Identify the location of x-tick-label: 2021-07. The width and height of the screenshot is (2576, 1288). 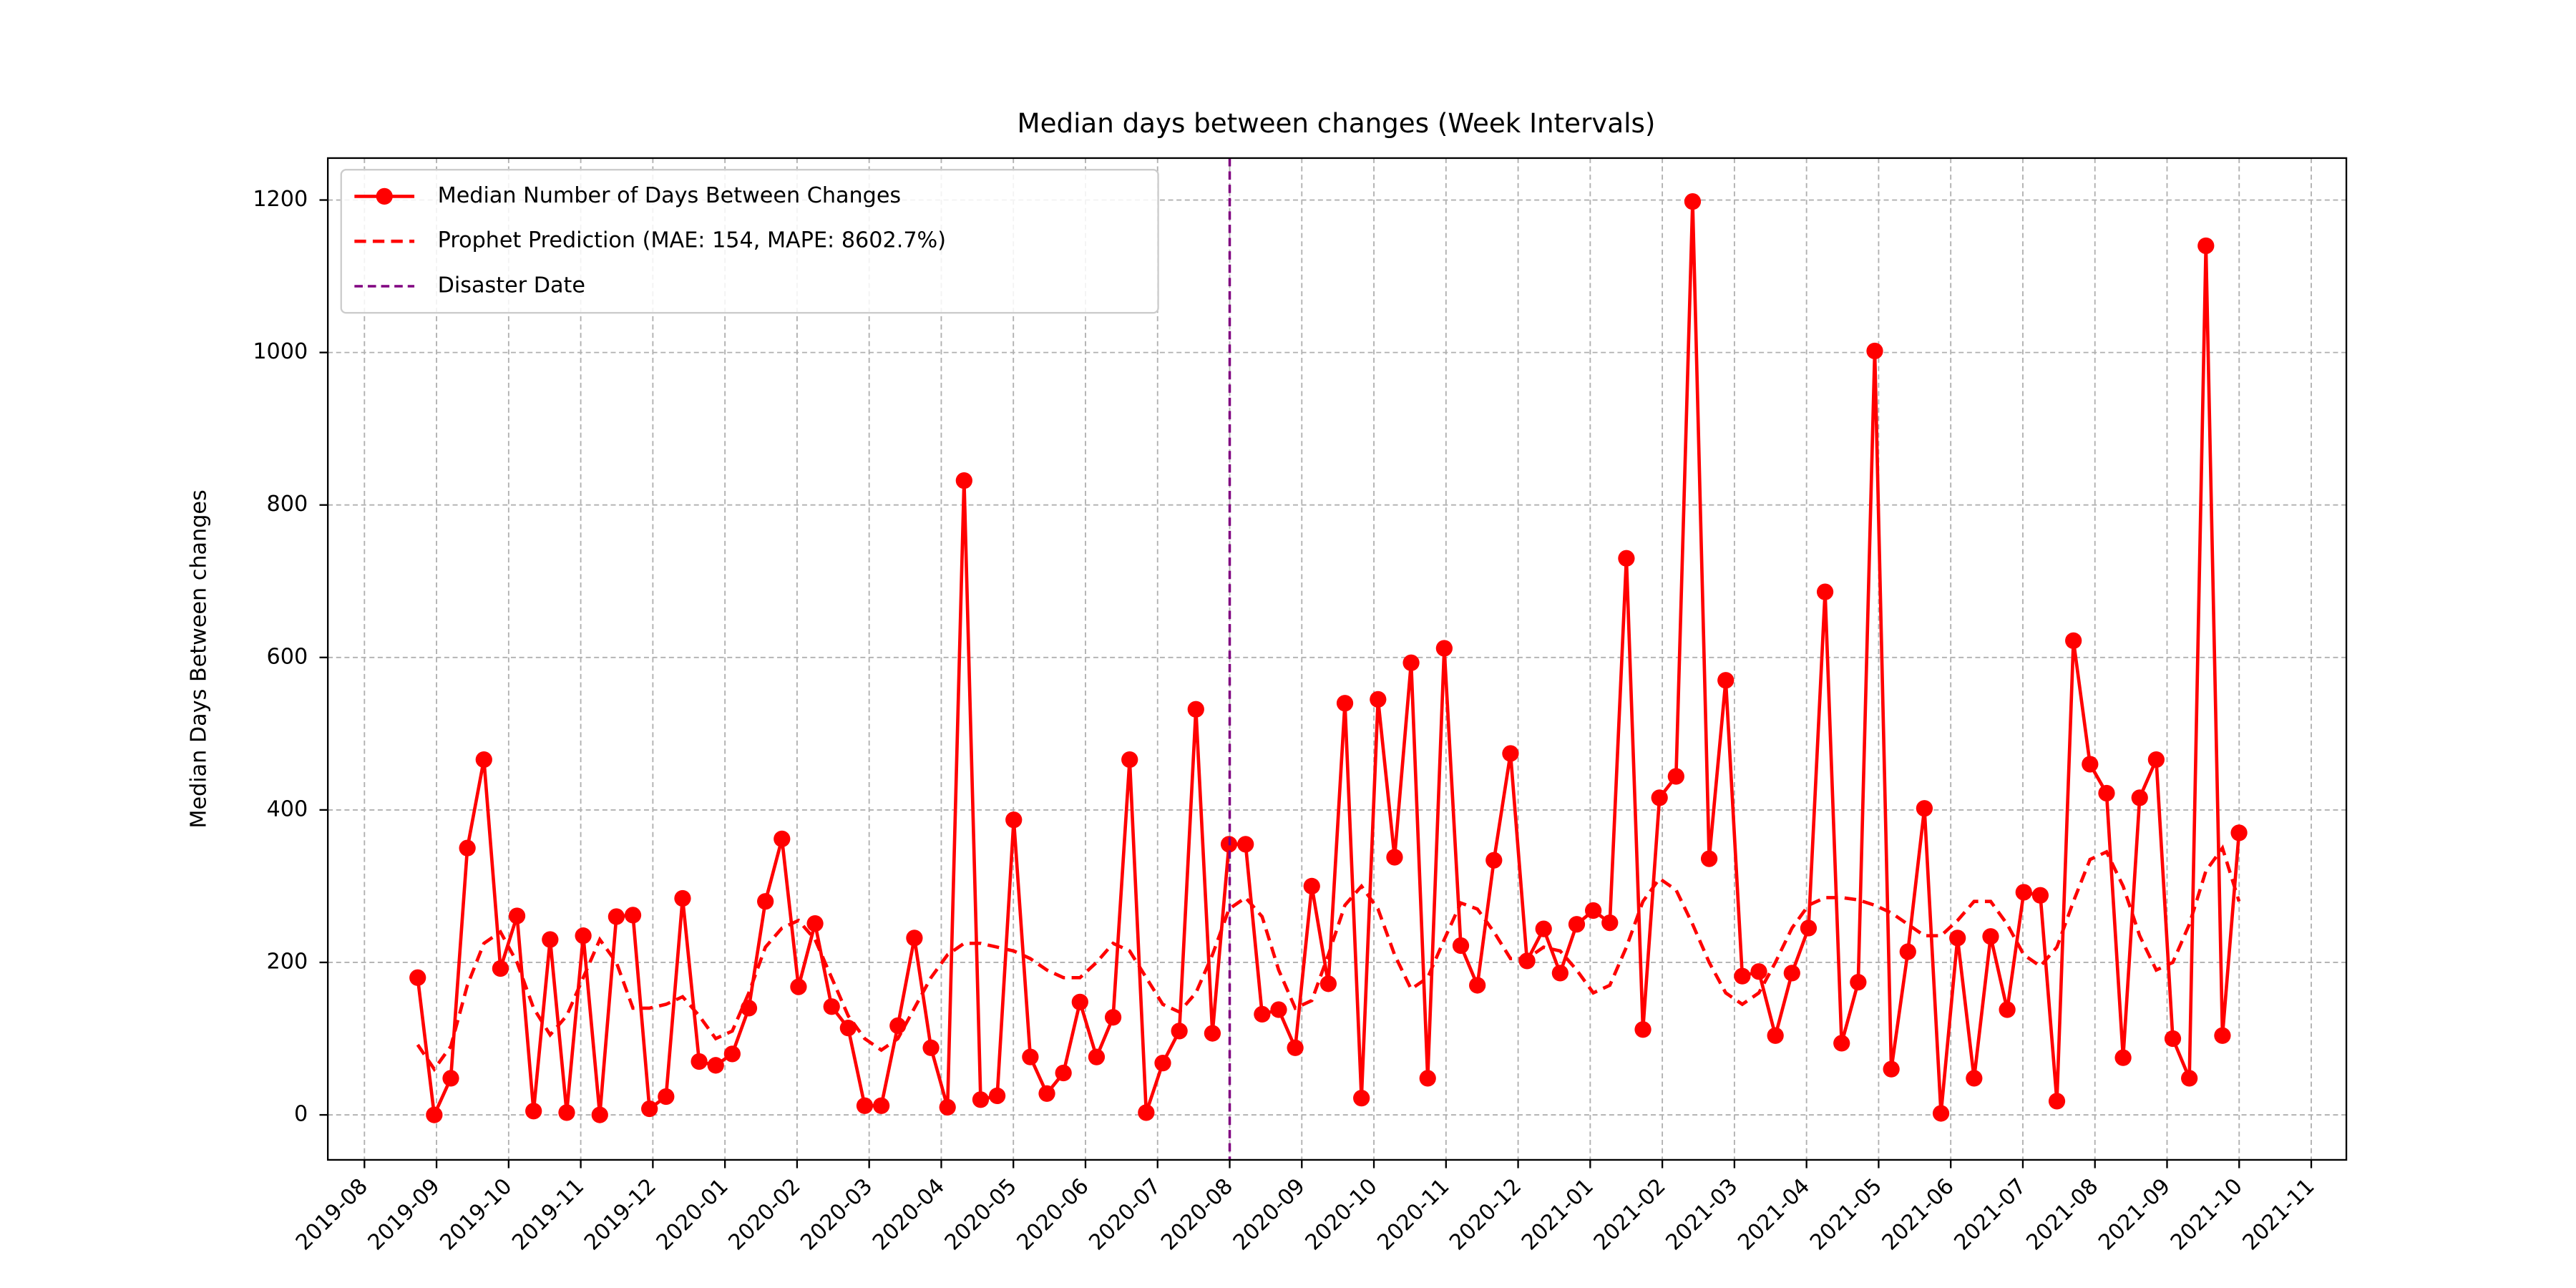
(1990, 1214).